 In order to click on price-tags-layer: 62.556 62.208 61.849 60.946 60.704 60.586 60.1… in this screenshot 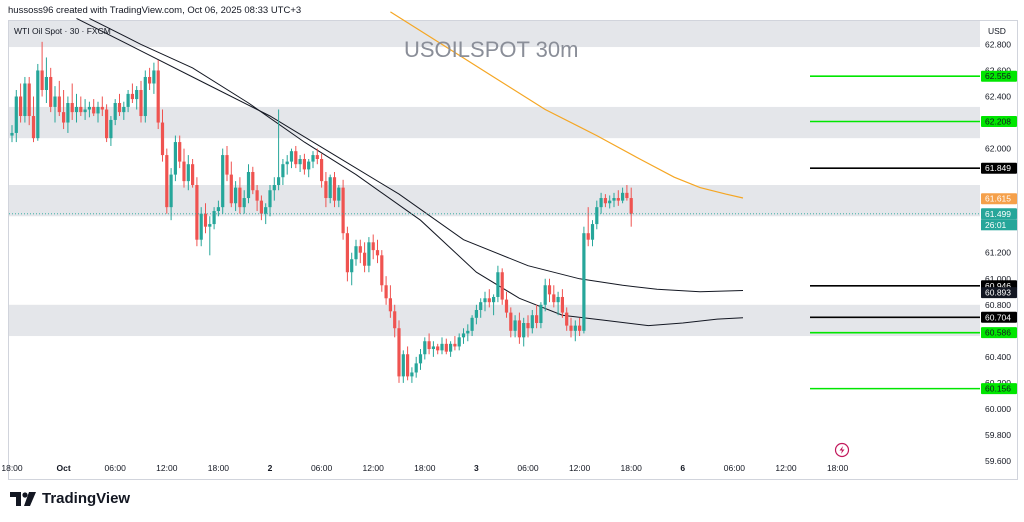, I will do `click(999, 232)`.